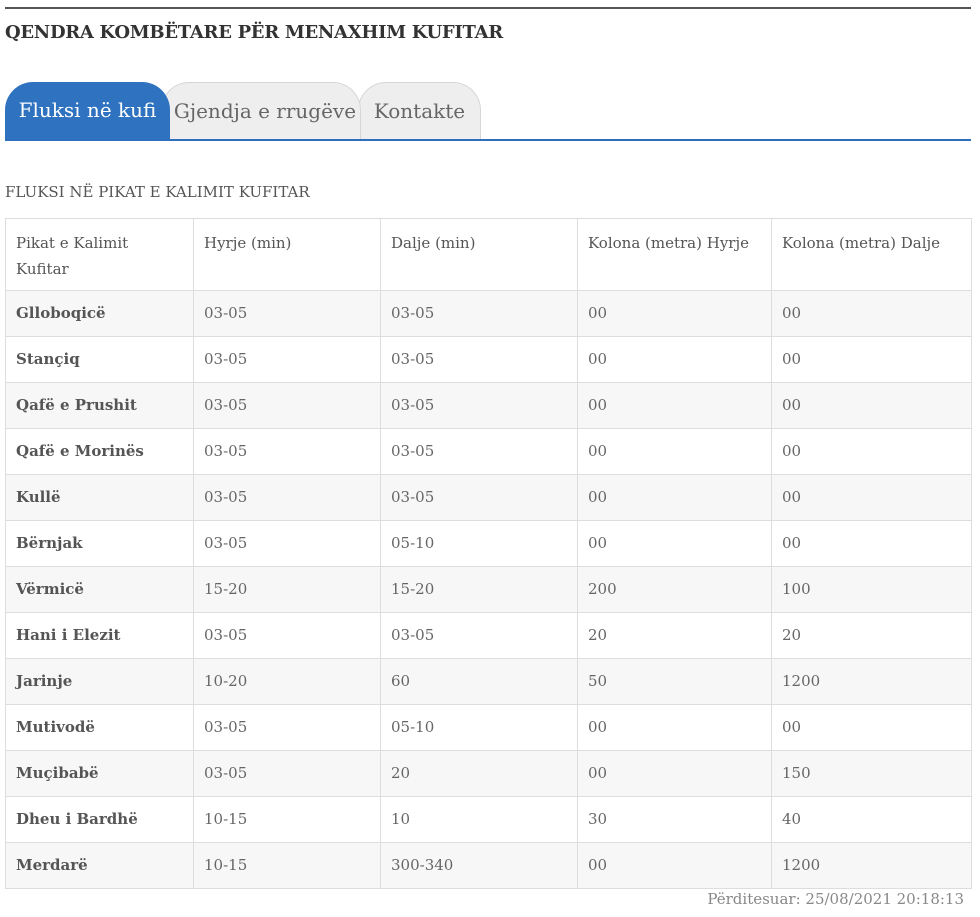  What do you see at coordinates (99, 543) in the screenshot?
I see `crossing-name-cell: Bërnjak` at bounding box center [99, 543].